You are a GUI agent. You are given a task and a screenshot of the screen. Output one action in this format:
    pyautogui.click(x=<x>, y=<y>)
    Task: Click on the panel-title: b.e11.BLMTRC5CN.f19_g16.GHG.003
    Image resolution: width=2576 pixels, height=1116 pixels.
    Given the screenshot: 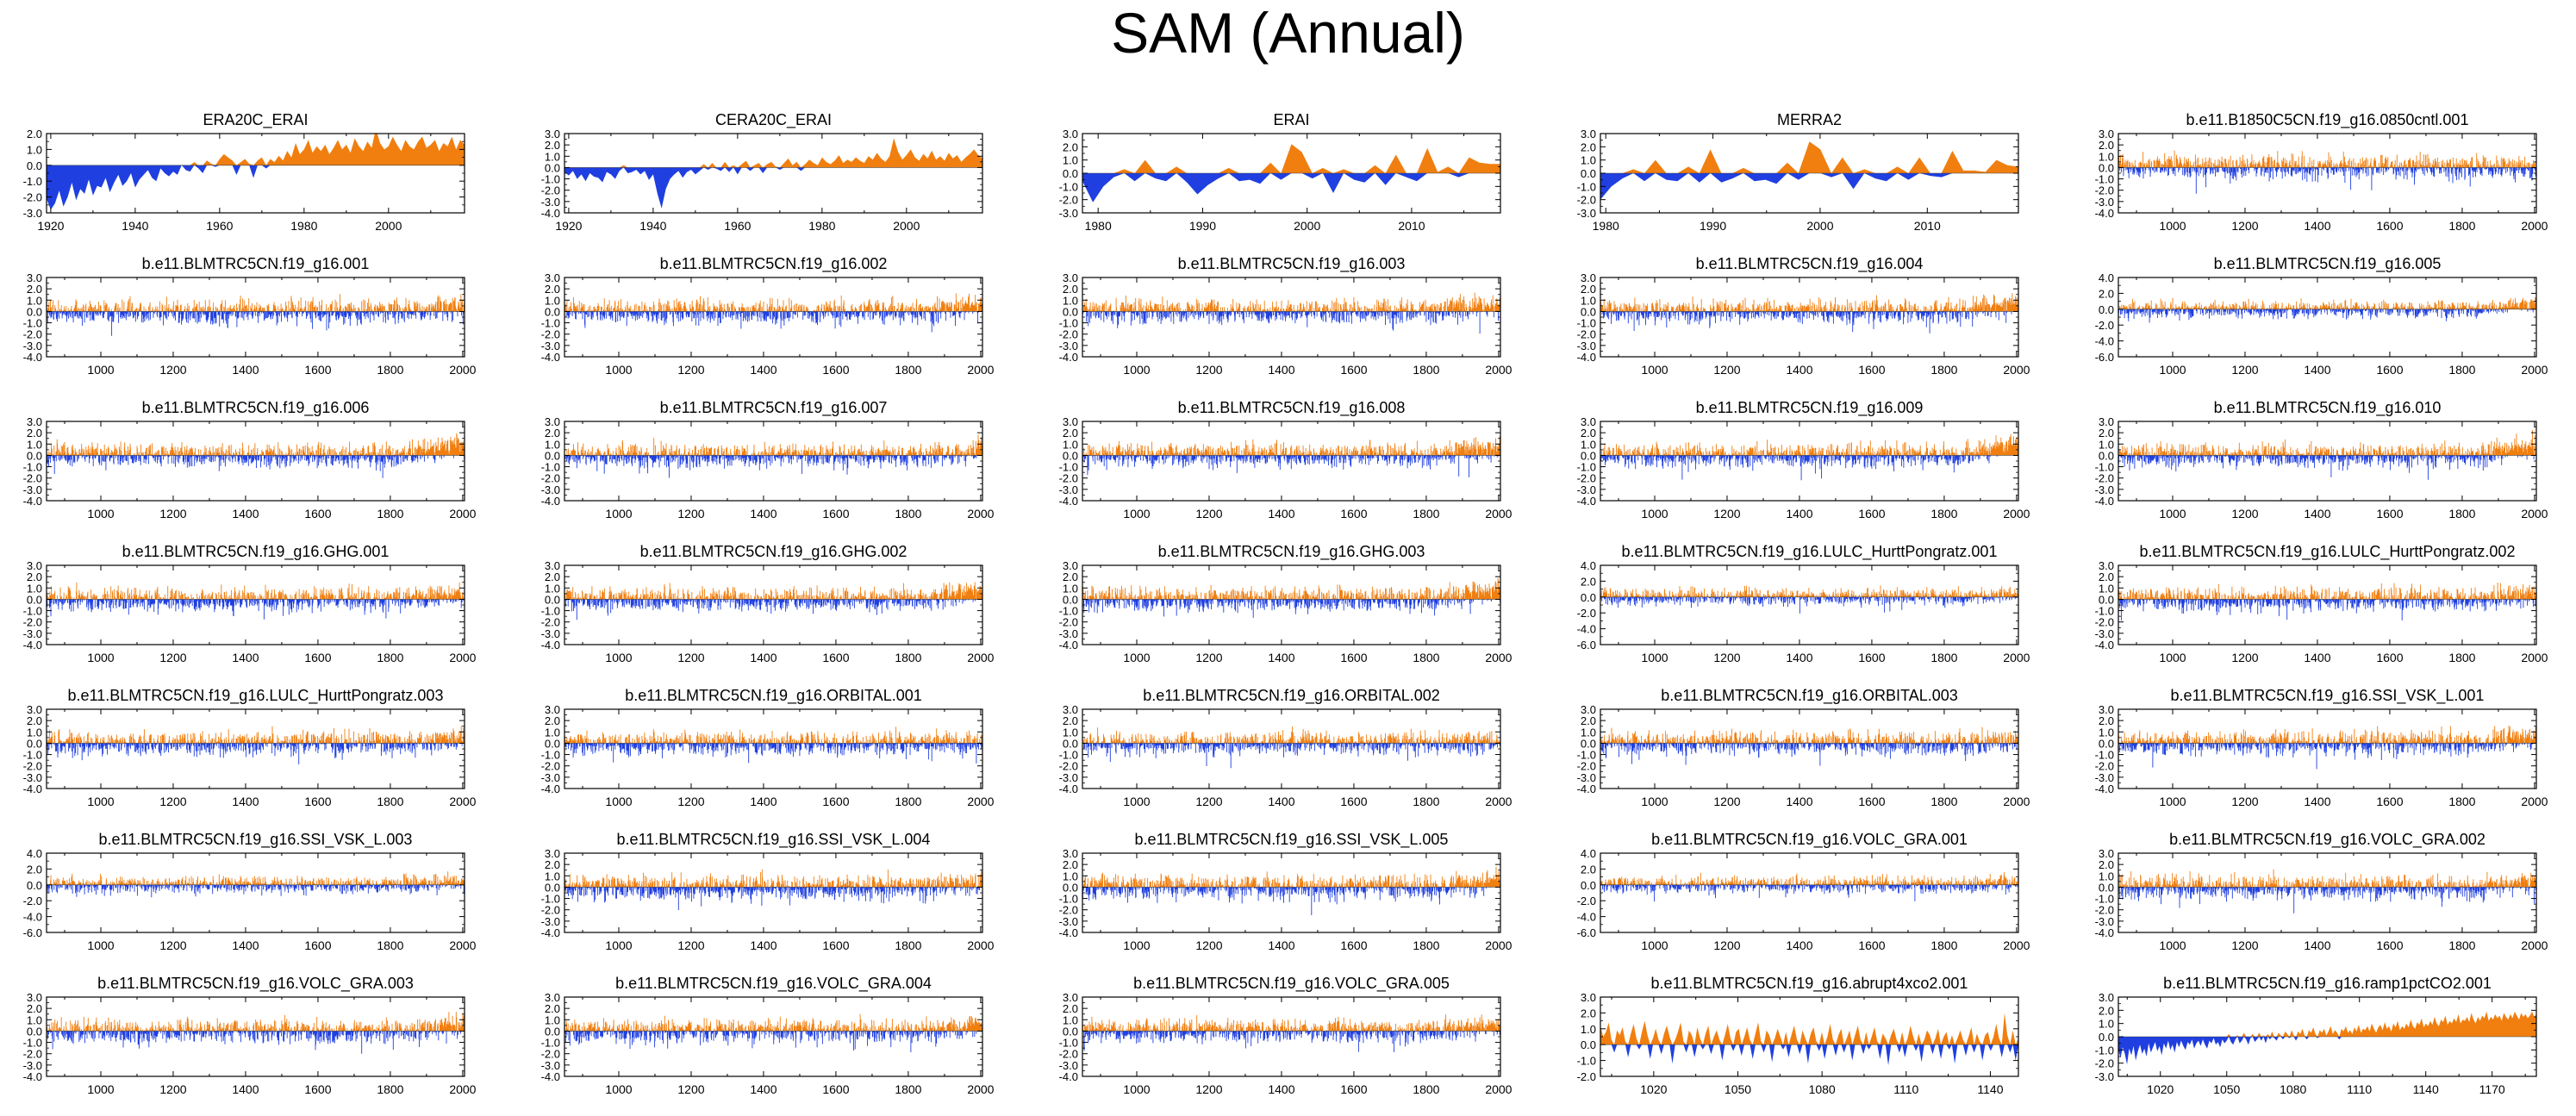 What is the action you would take?
    pyautogui.click(x=1291, y=552)
    